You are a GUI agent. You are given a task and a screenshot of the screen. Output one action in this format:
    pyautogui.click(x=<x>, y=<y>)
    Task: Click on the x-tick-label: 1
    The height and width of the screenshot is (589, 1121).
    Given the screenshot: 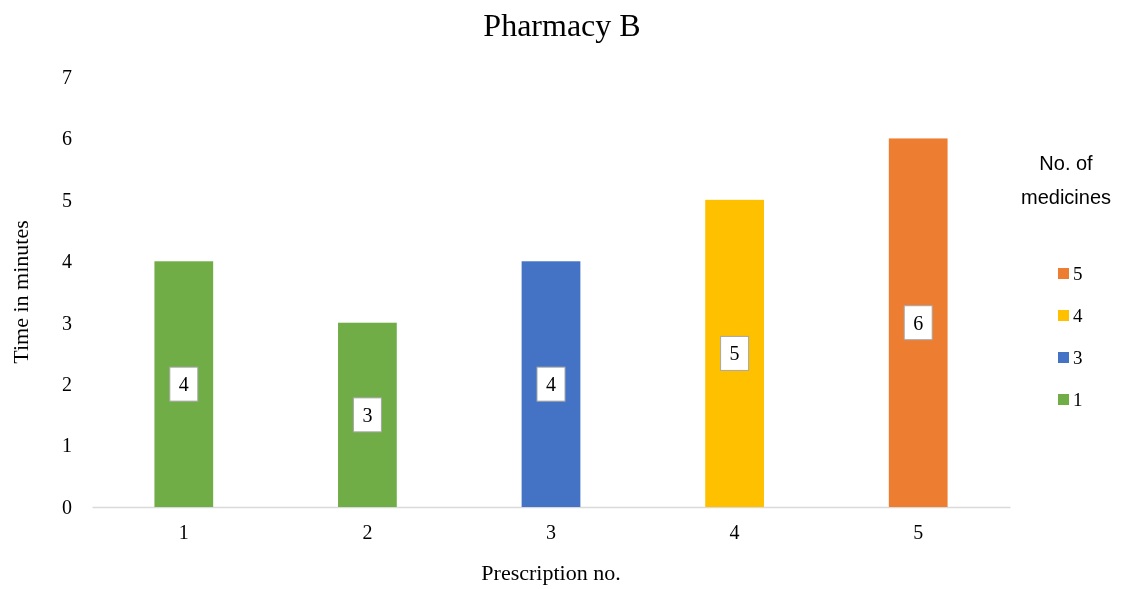 What is the action you would take?
    pyautogui.click(x=183, y=532)
    